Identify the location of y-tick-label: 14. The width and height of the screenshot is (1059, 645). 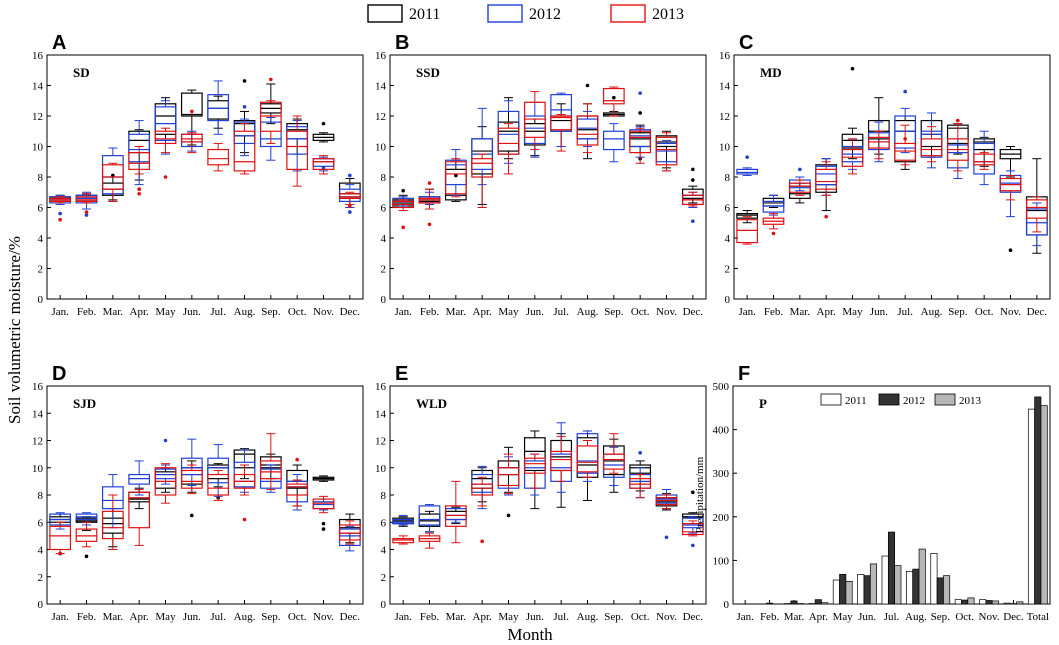
(38, 414).